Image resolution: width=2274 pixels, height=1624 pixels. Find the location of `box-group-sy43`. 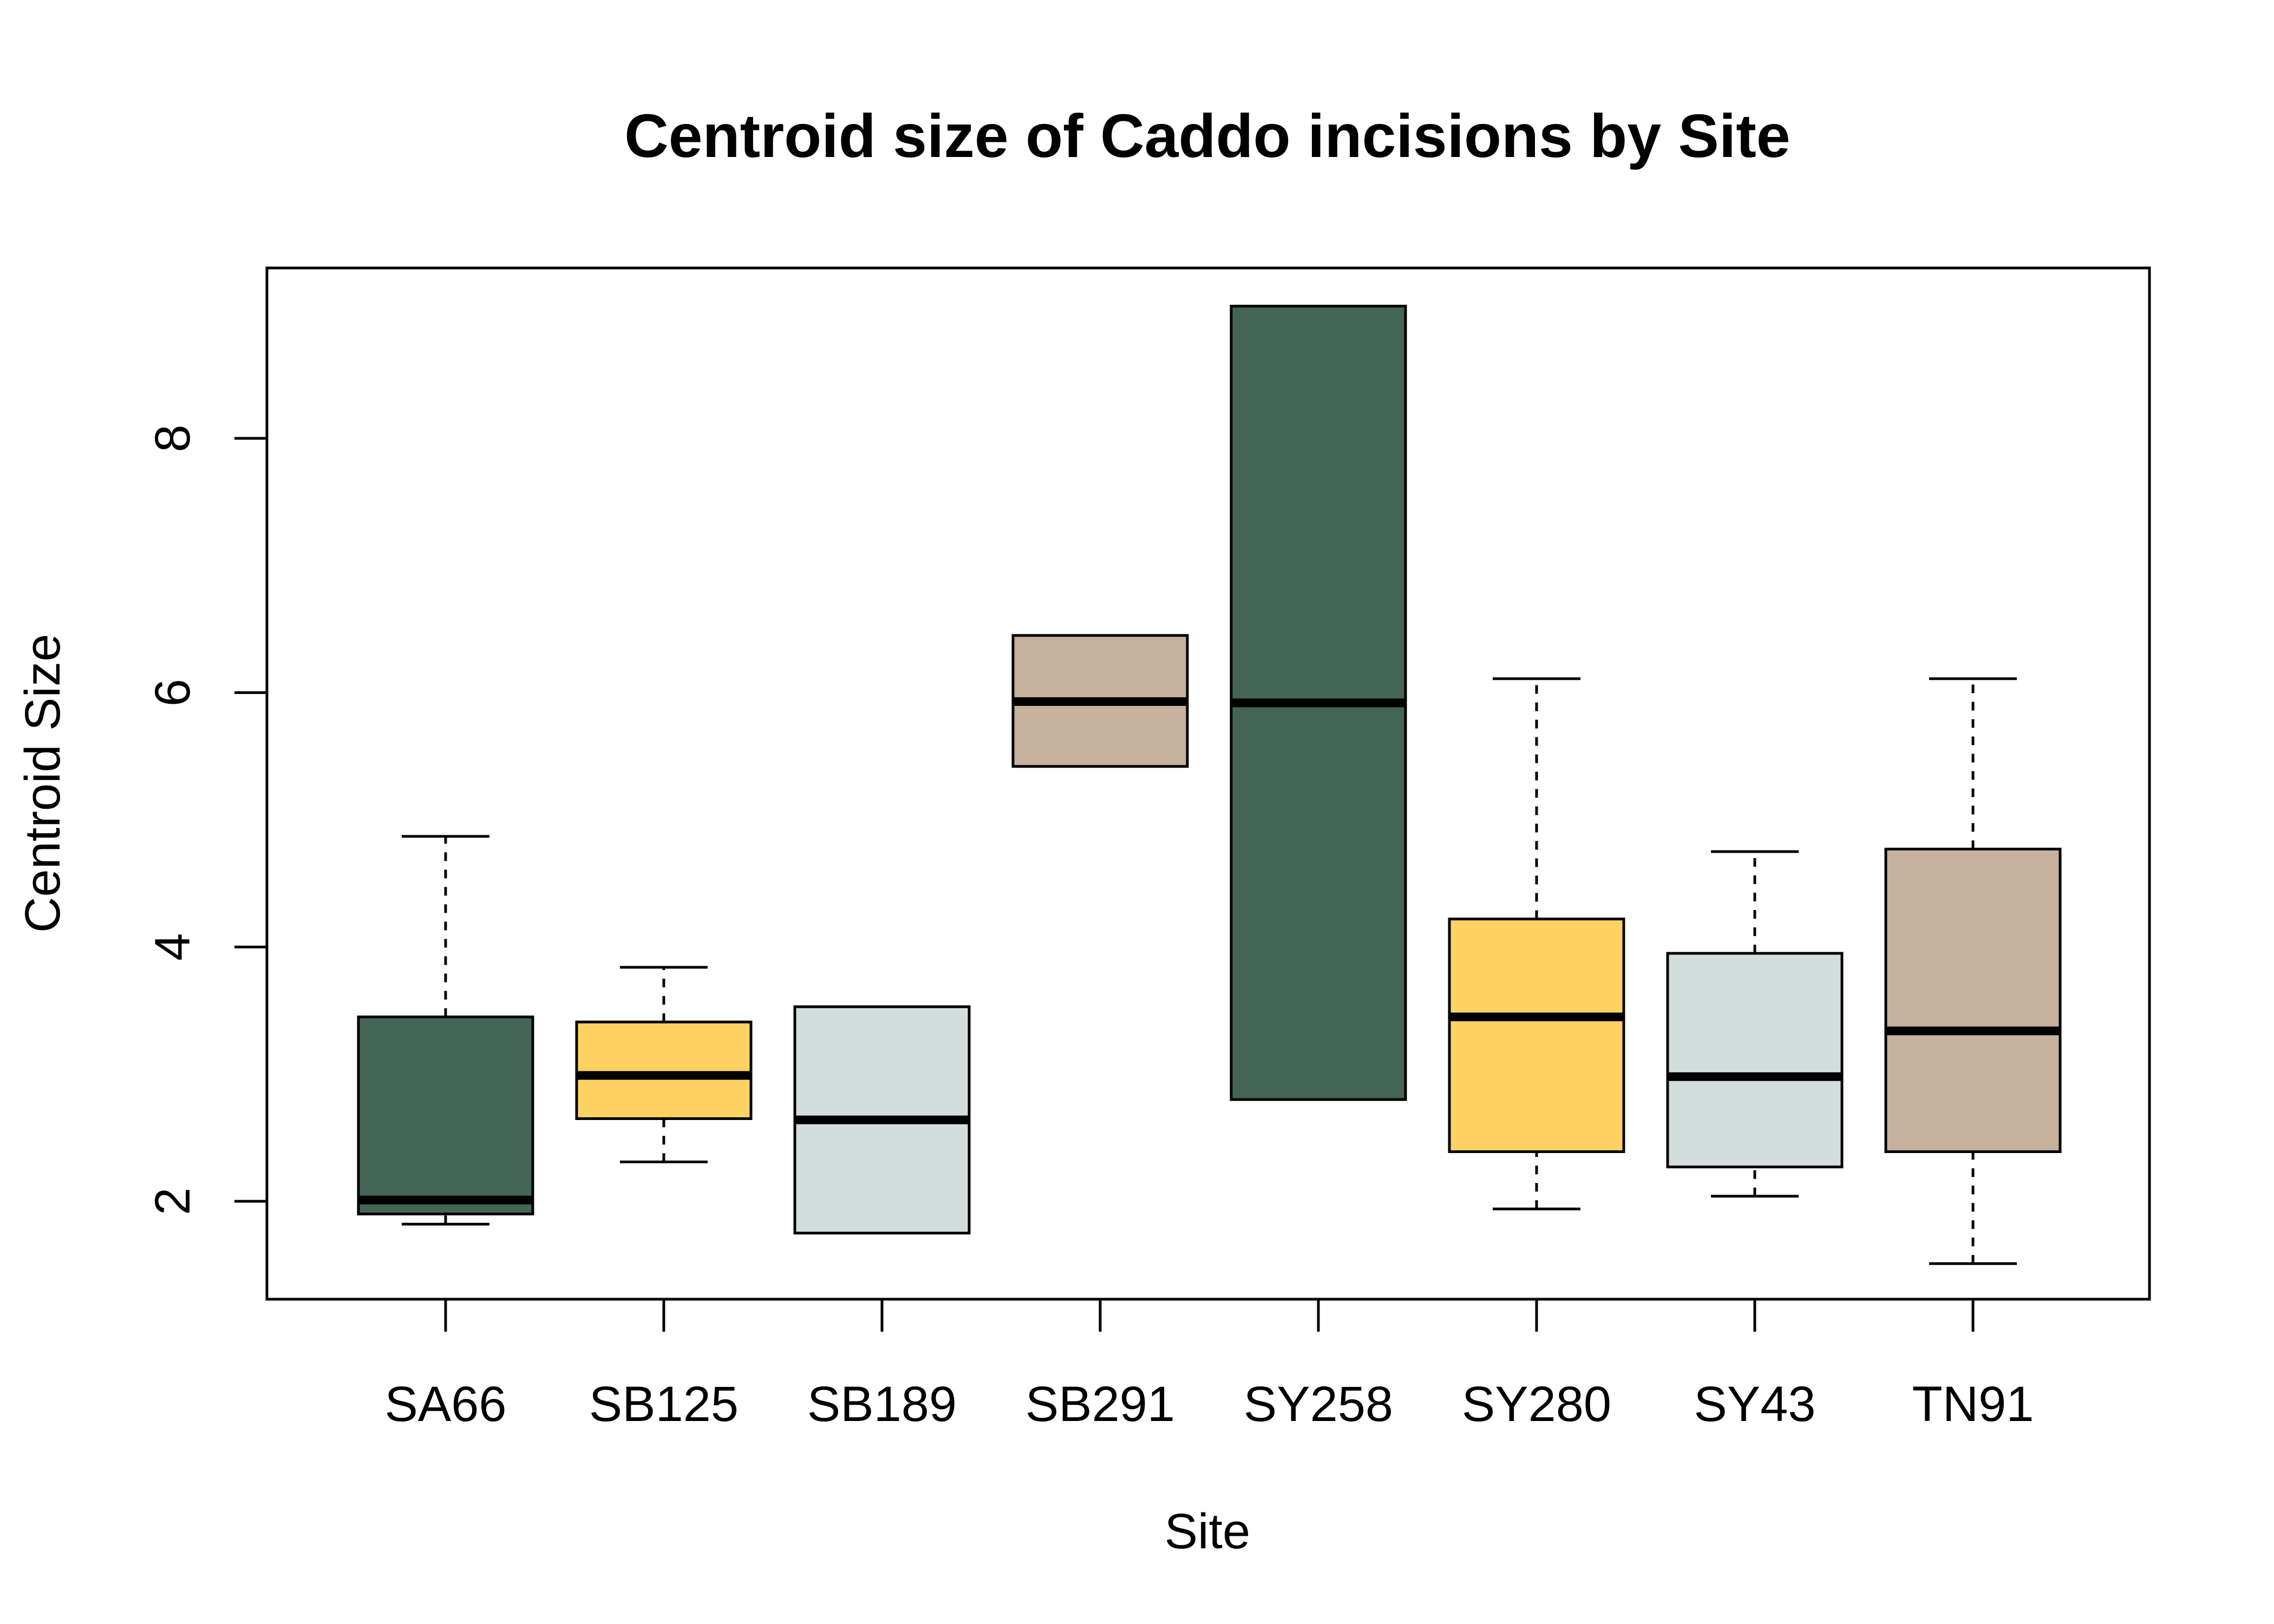

box-group-sy43 is located at coordinates (1755, 1024).